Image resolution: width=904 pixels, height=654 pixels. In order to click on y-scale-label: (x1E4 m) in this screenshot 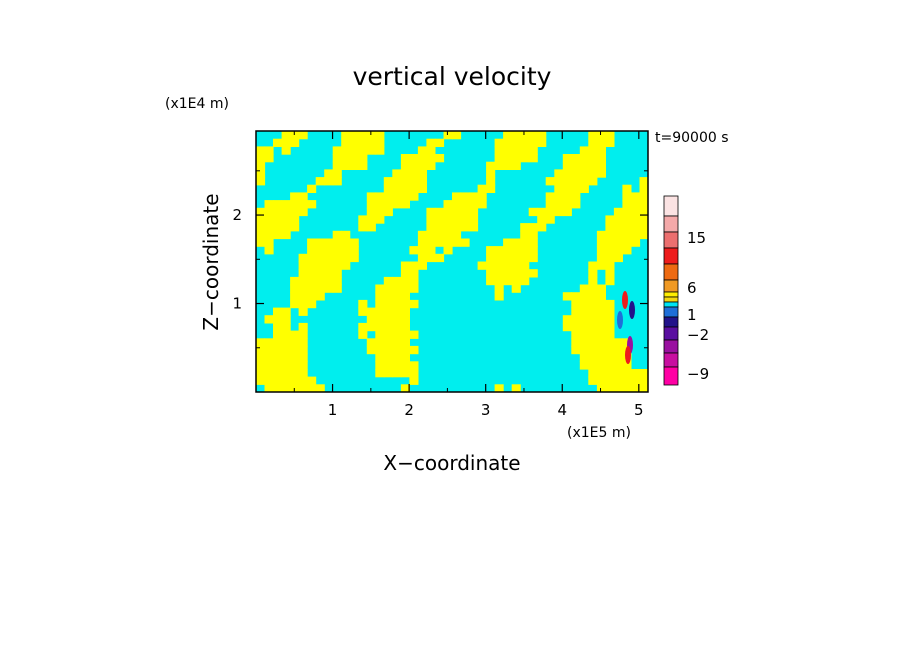, I will do `click(197, 104)`.